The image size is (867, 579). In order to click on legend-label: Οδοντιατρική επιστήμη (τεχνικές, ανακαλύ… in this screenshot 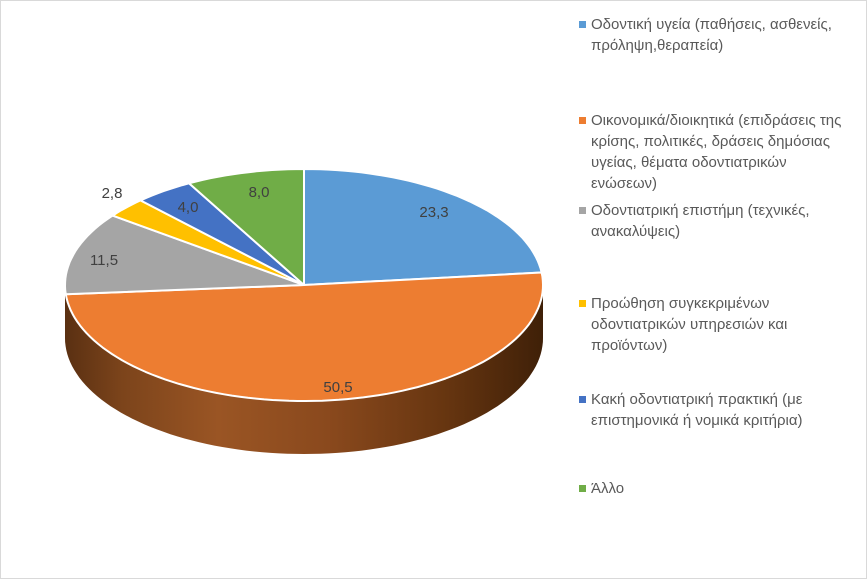, I will do `click(700, 221)`.